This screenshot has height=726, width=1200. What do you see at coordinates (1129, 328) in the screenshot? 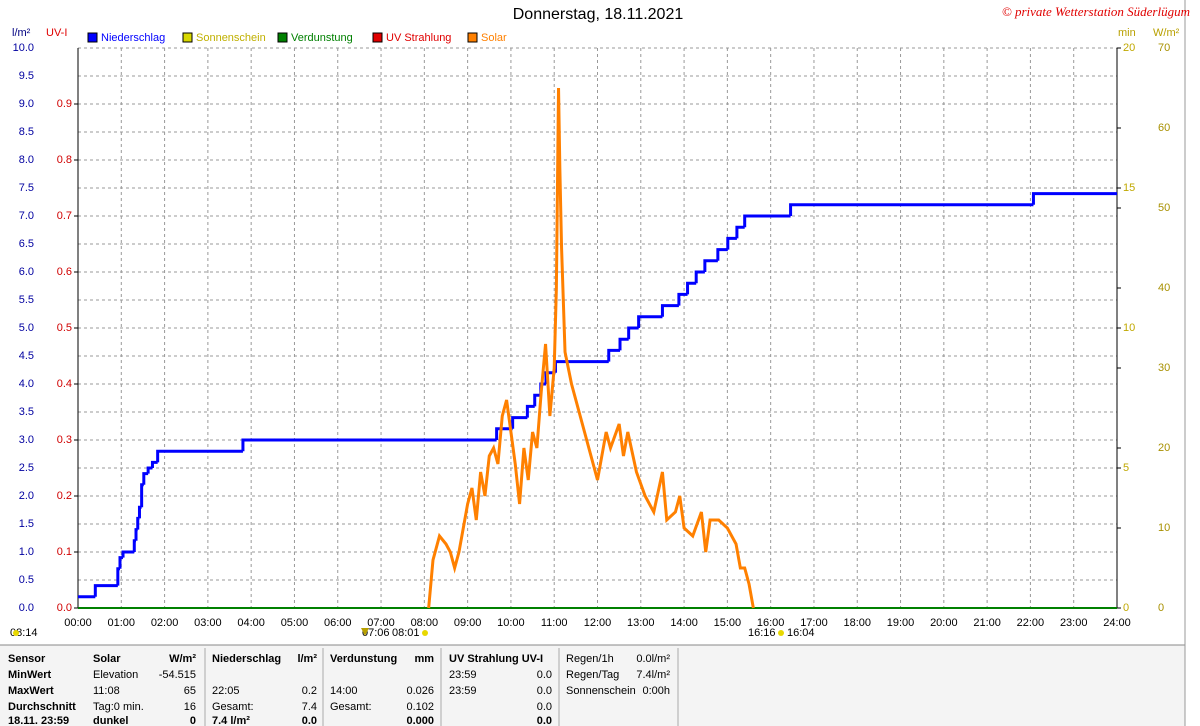
I see `min-tick-label: 10` at bounding box center [1129, 328].